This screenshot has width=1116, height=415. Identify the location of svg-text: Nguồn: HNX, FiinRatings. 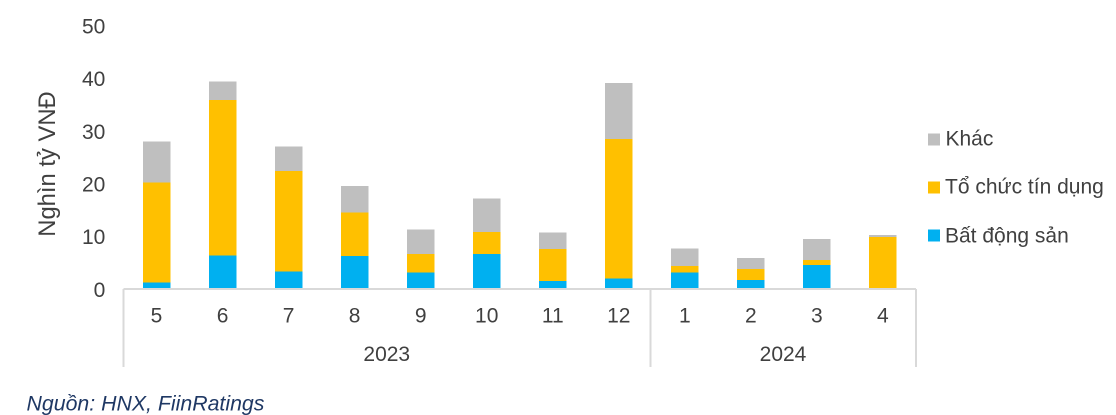
(146, 403).